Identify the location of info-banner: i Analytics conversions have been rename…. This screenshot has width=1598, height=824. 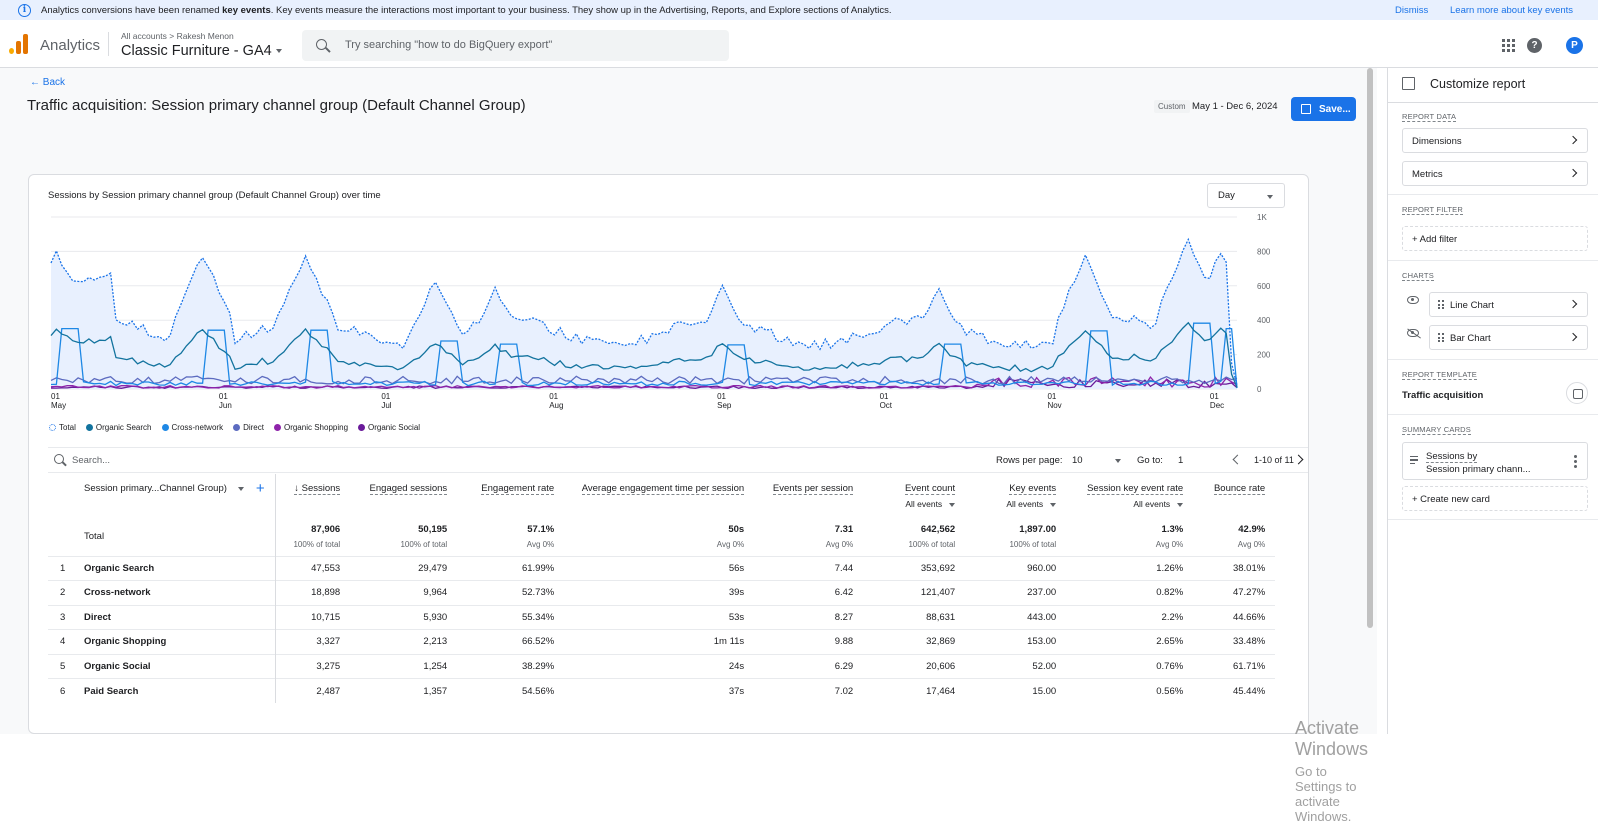
(799, 10).